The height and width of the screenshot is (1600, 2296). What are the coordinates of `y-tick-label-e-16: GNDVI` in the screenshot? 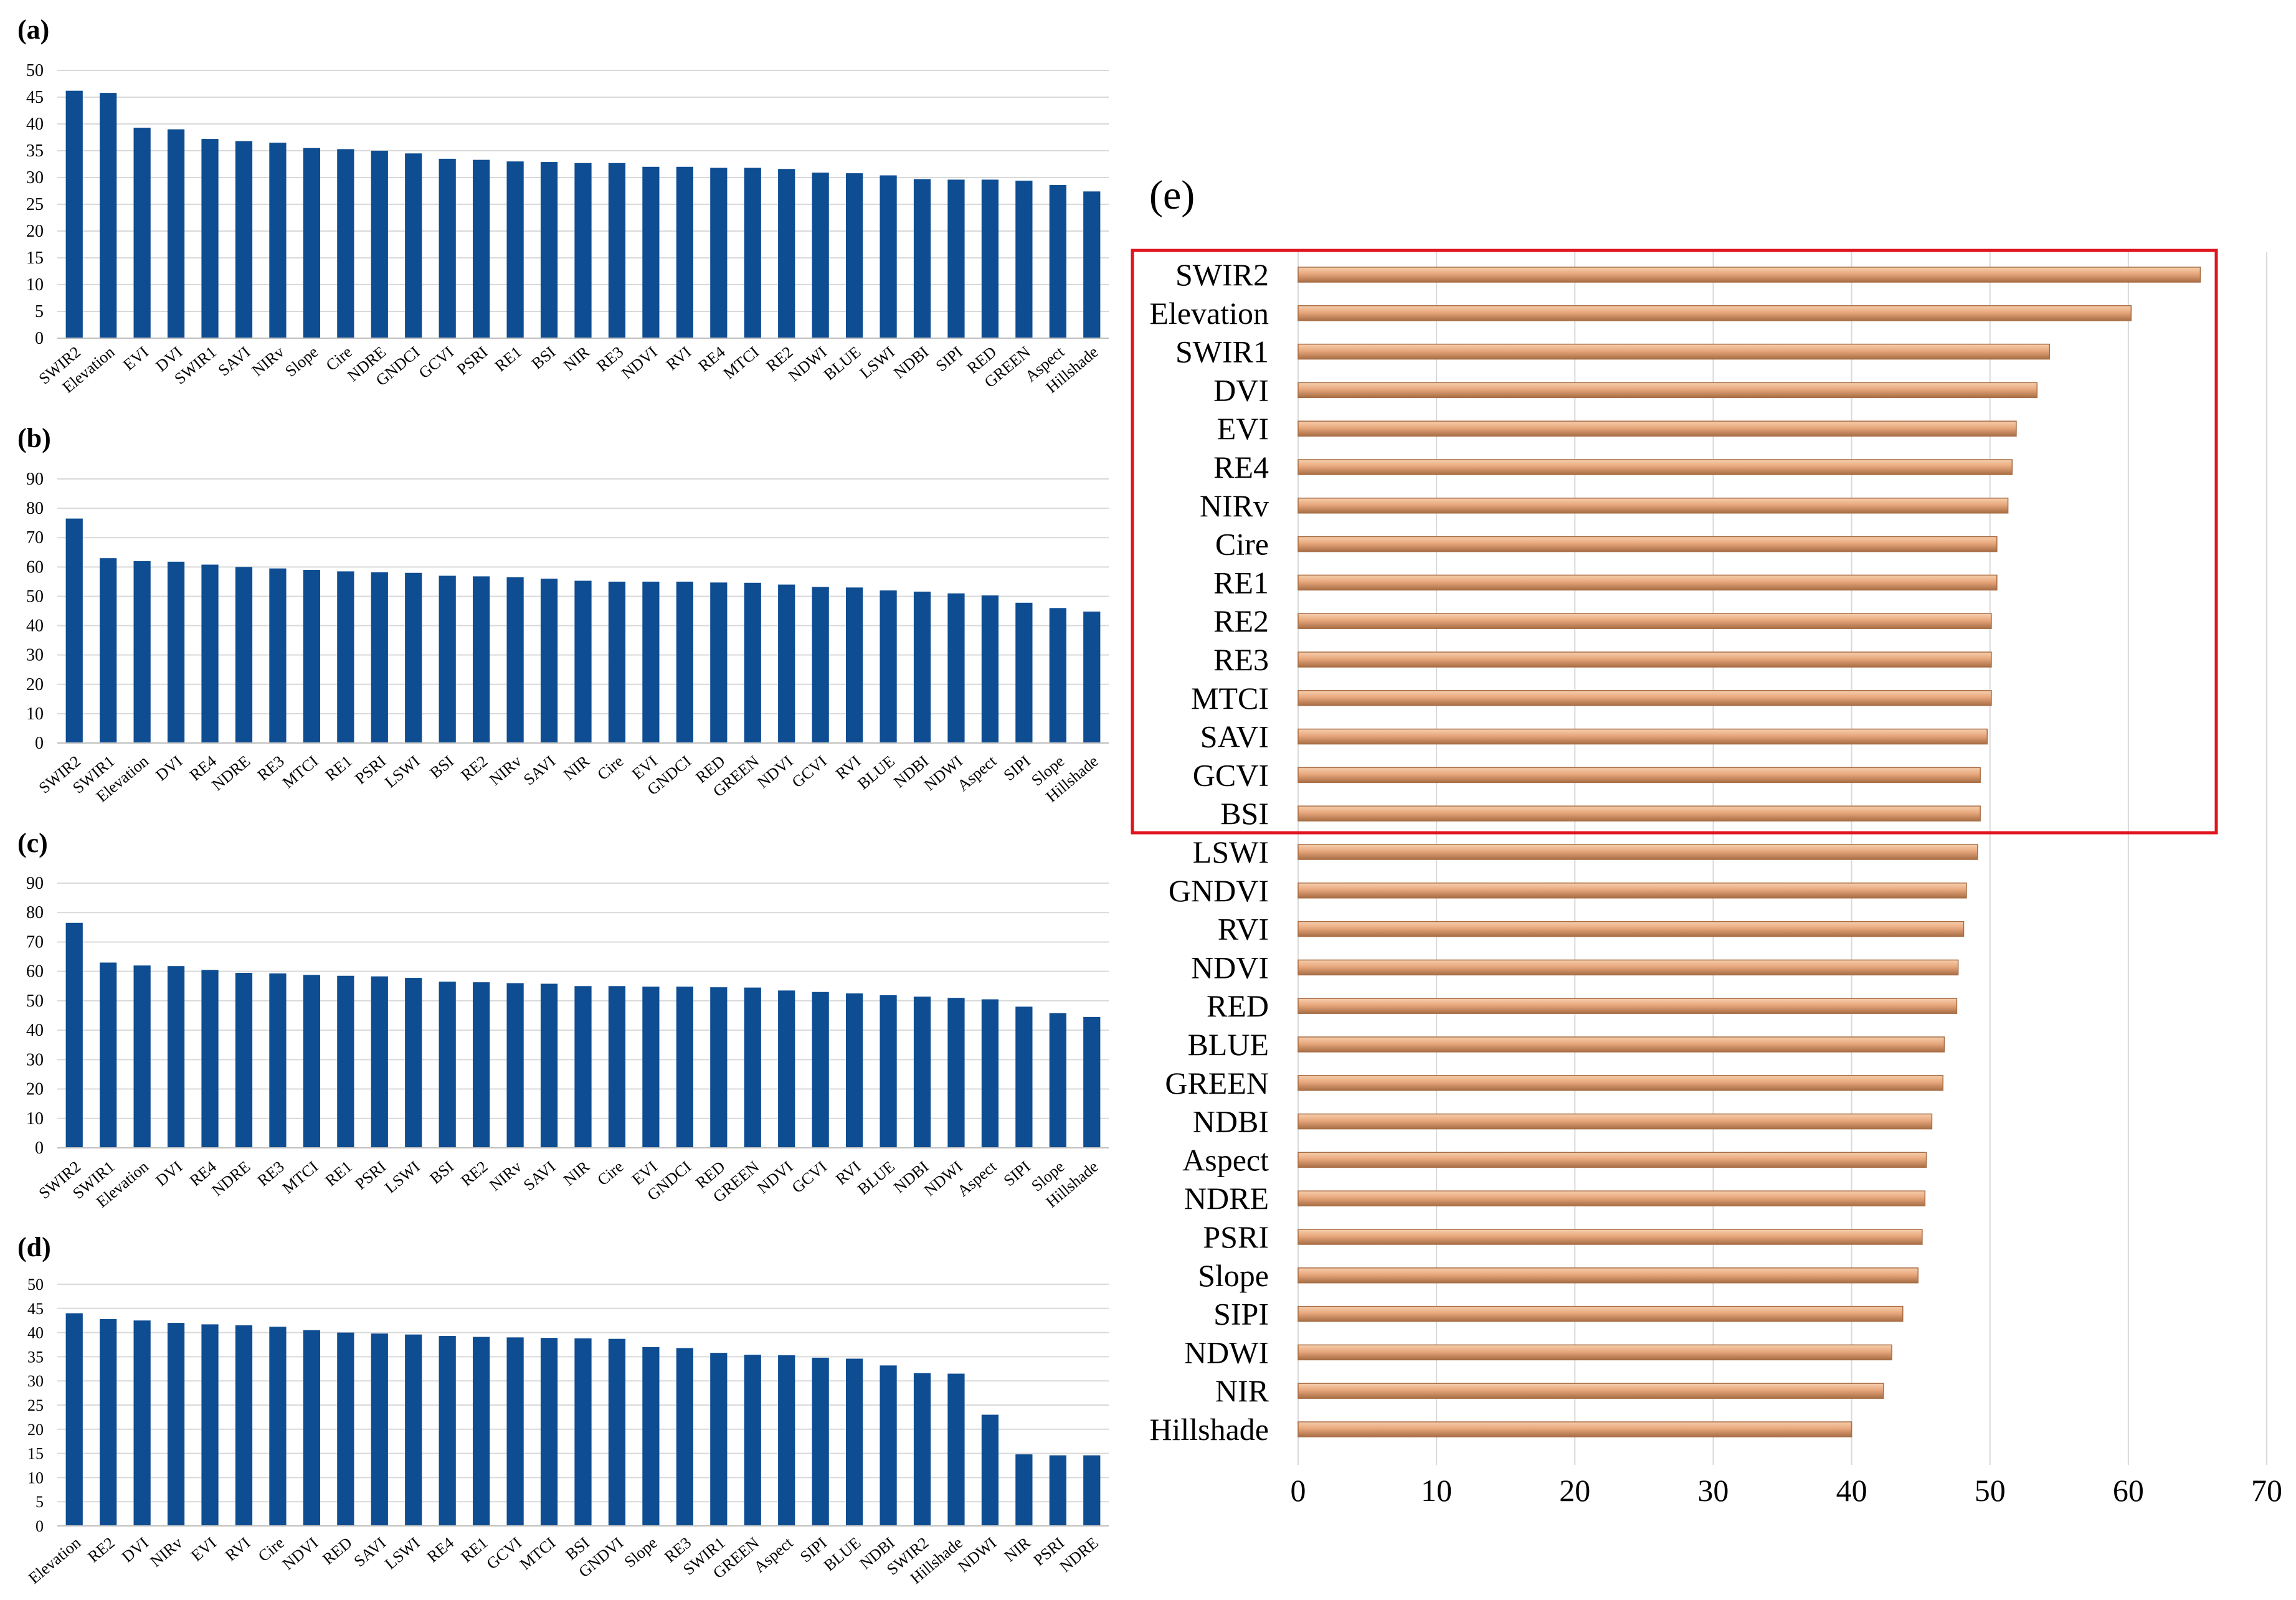 It's located at (1219, 890).